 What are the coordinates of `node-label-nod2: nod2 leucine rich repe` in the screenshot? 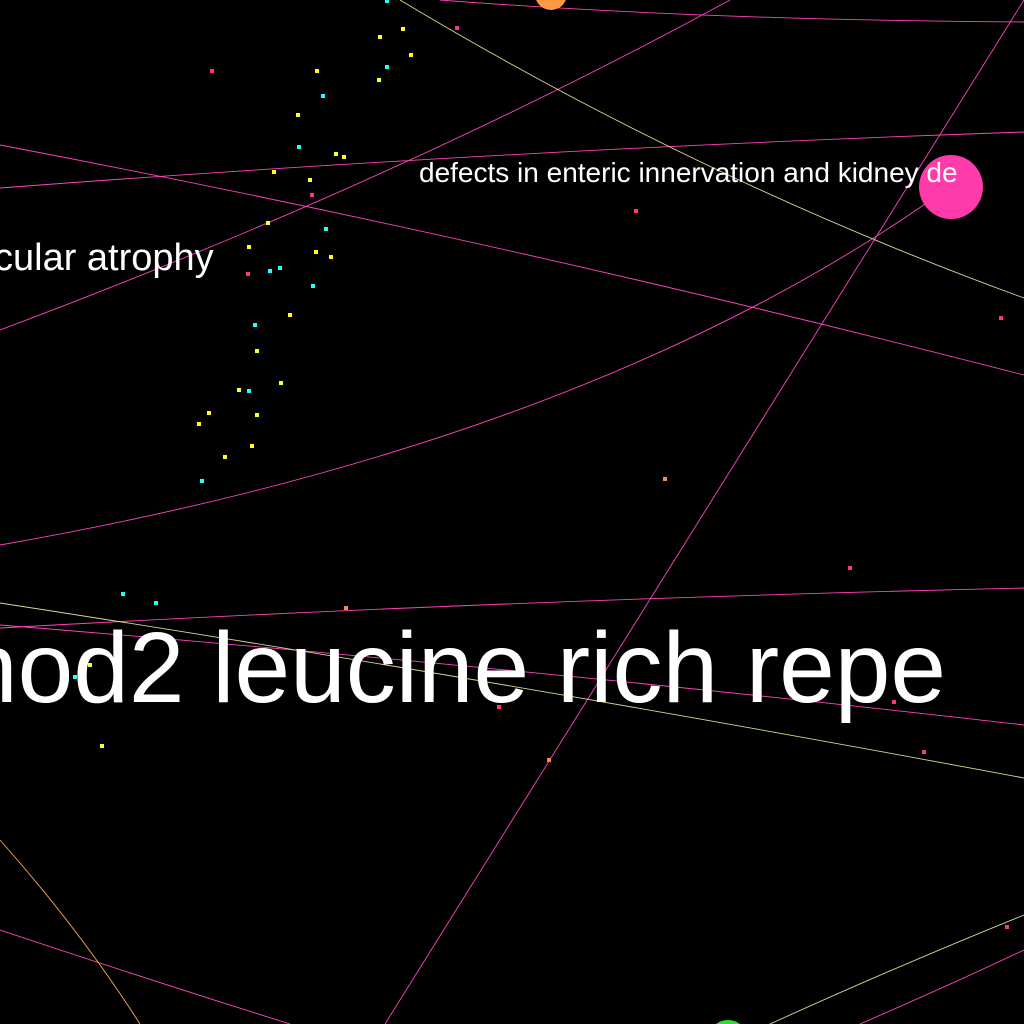 It's located at (473, 668).